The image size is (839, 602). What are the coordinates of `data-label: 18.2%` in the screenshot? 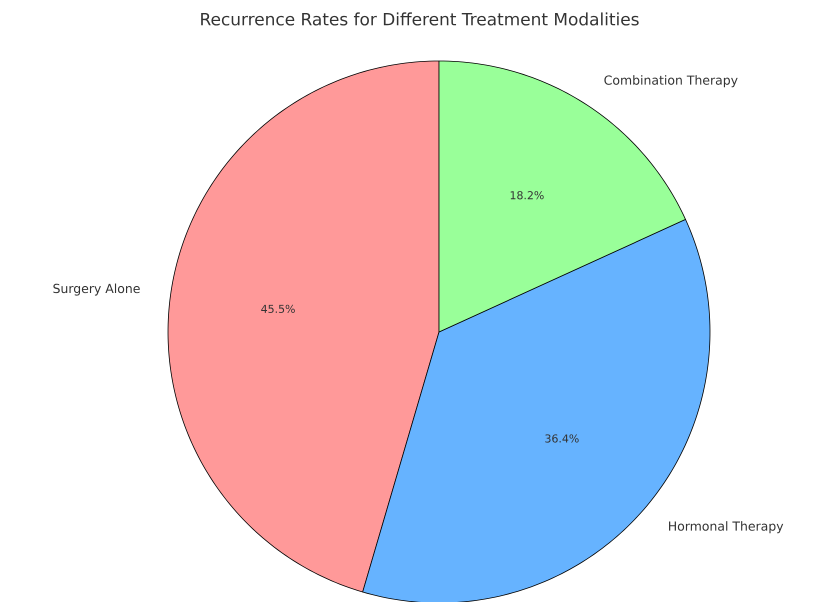 It's located at (527, 195).